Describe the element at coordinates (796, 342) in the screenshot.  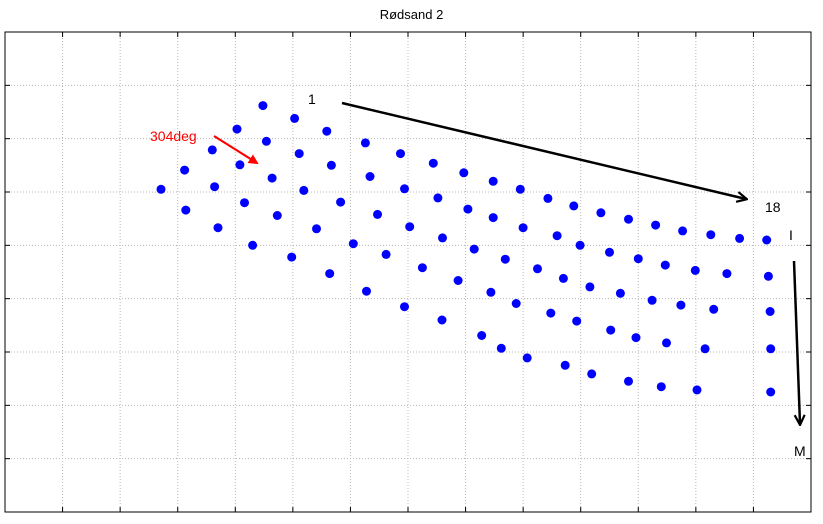
I see `row-direction-arrow` at that location.